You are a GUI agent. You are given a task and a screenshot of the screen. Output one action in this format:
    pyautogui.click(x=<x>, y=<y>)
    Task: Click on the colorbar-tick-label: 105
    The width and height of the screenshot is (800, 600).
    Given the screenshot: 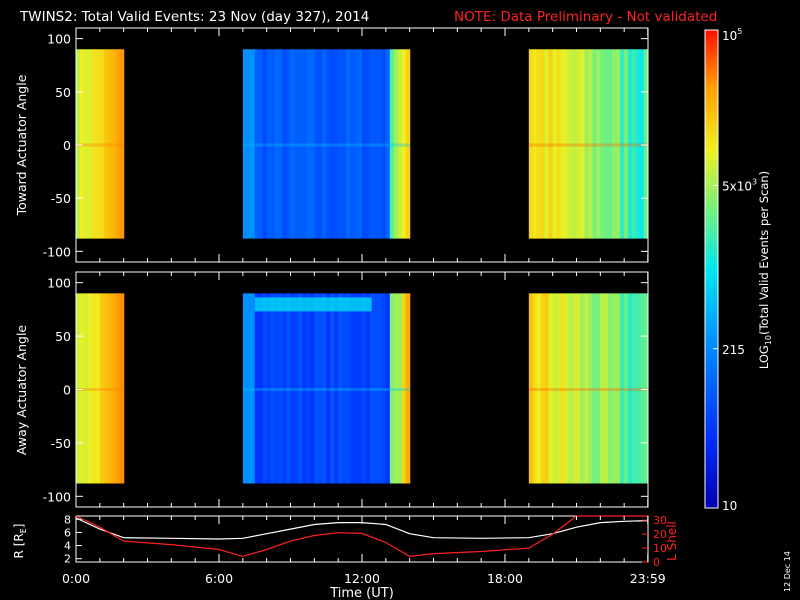 What is the action you would take?
    pyautogui.click(x=732, y=35)
    